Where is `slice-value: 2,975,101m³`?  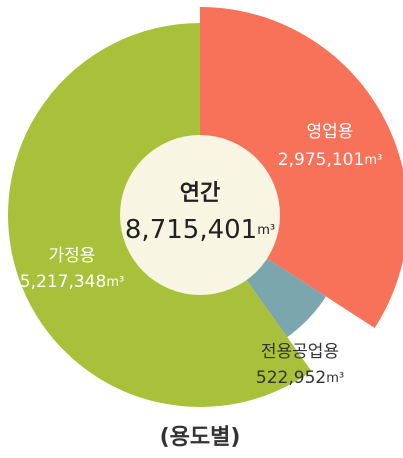
slice-value: 2,975,101m³ is located at coordinates (330, 160).